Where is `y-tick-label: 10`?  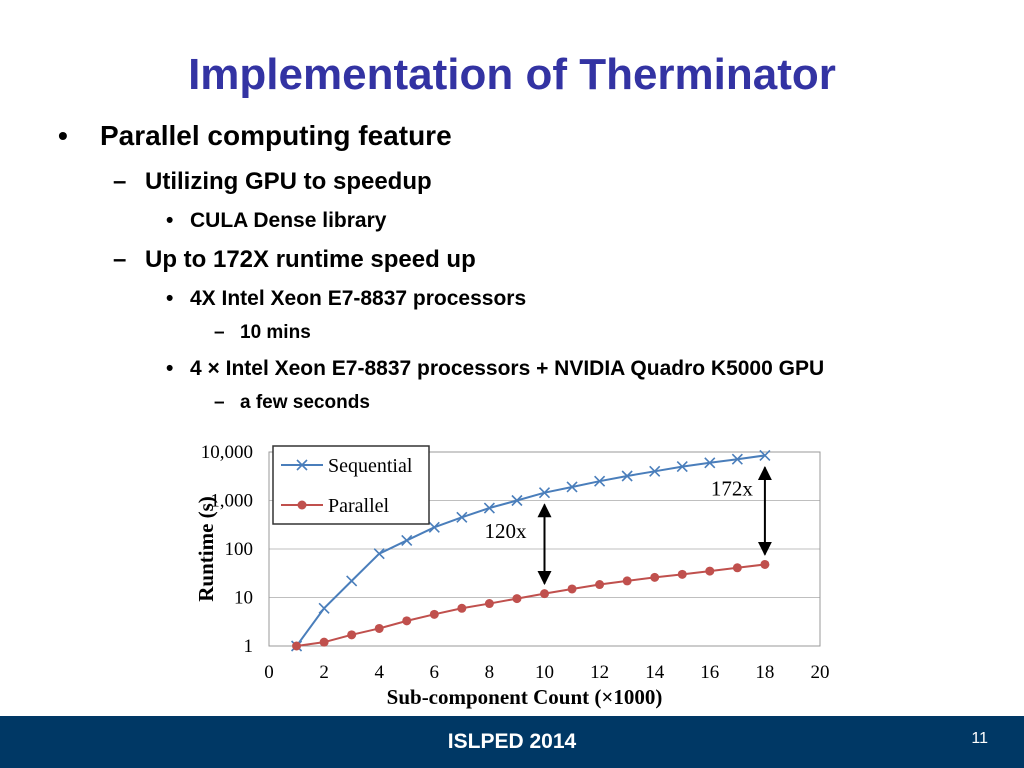
y-tick-label: 10 is located at coordinates (243, 598).